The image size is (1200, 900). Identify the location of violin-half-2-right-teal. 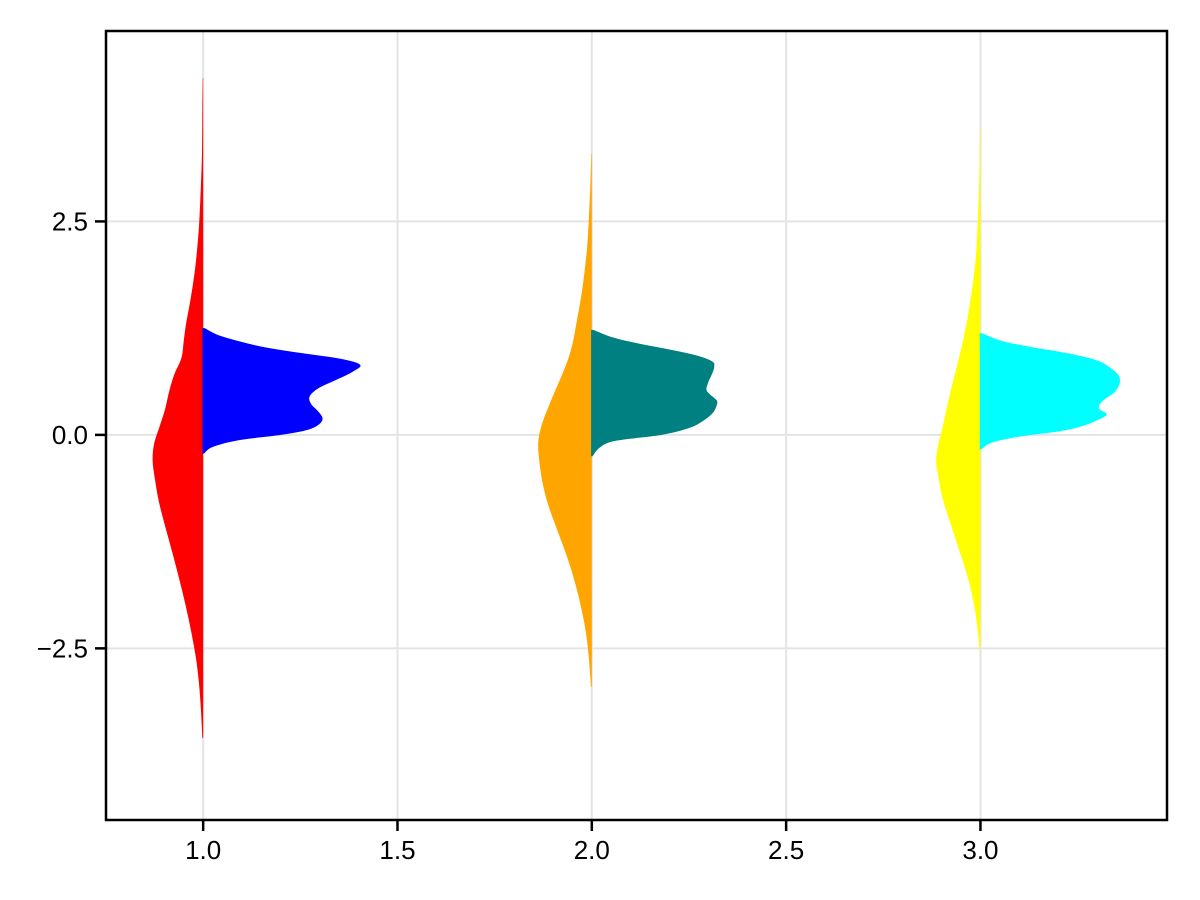
(654, 393).